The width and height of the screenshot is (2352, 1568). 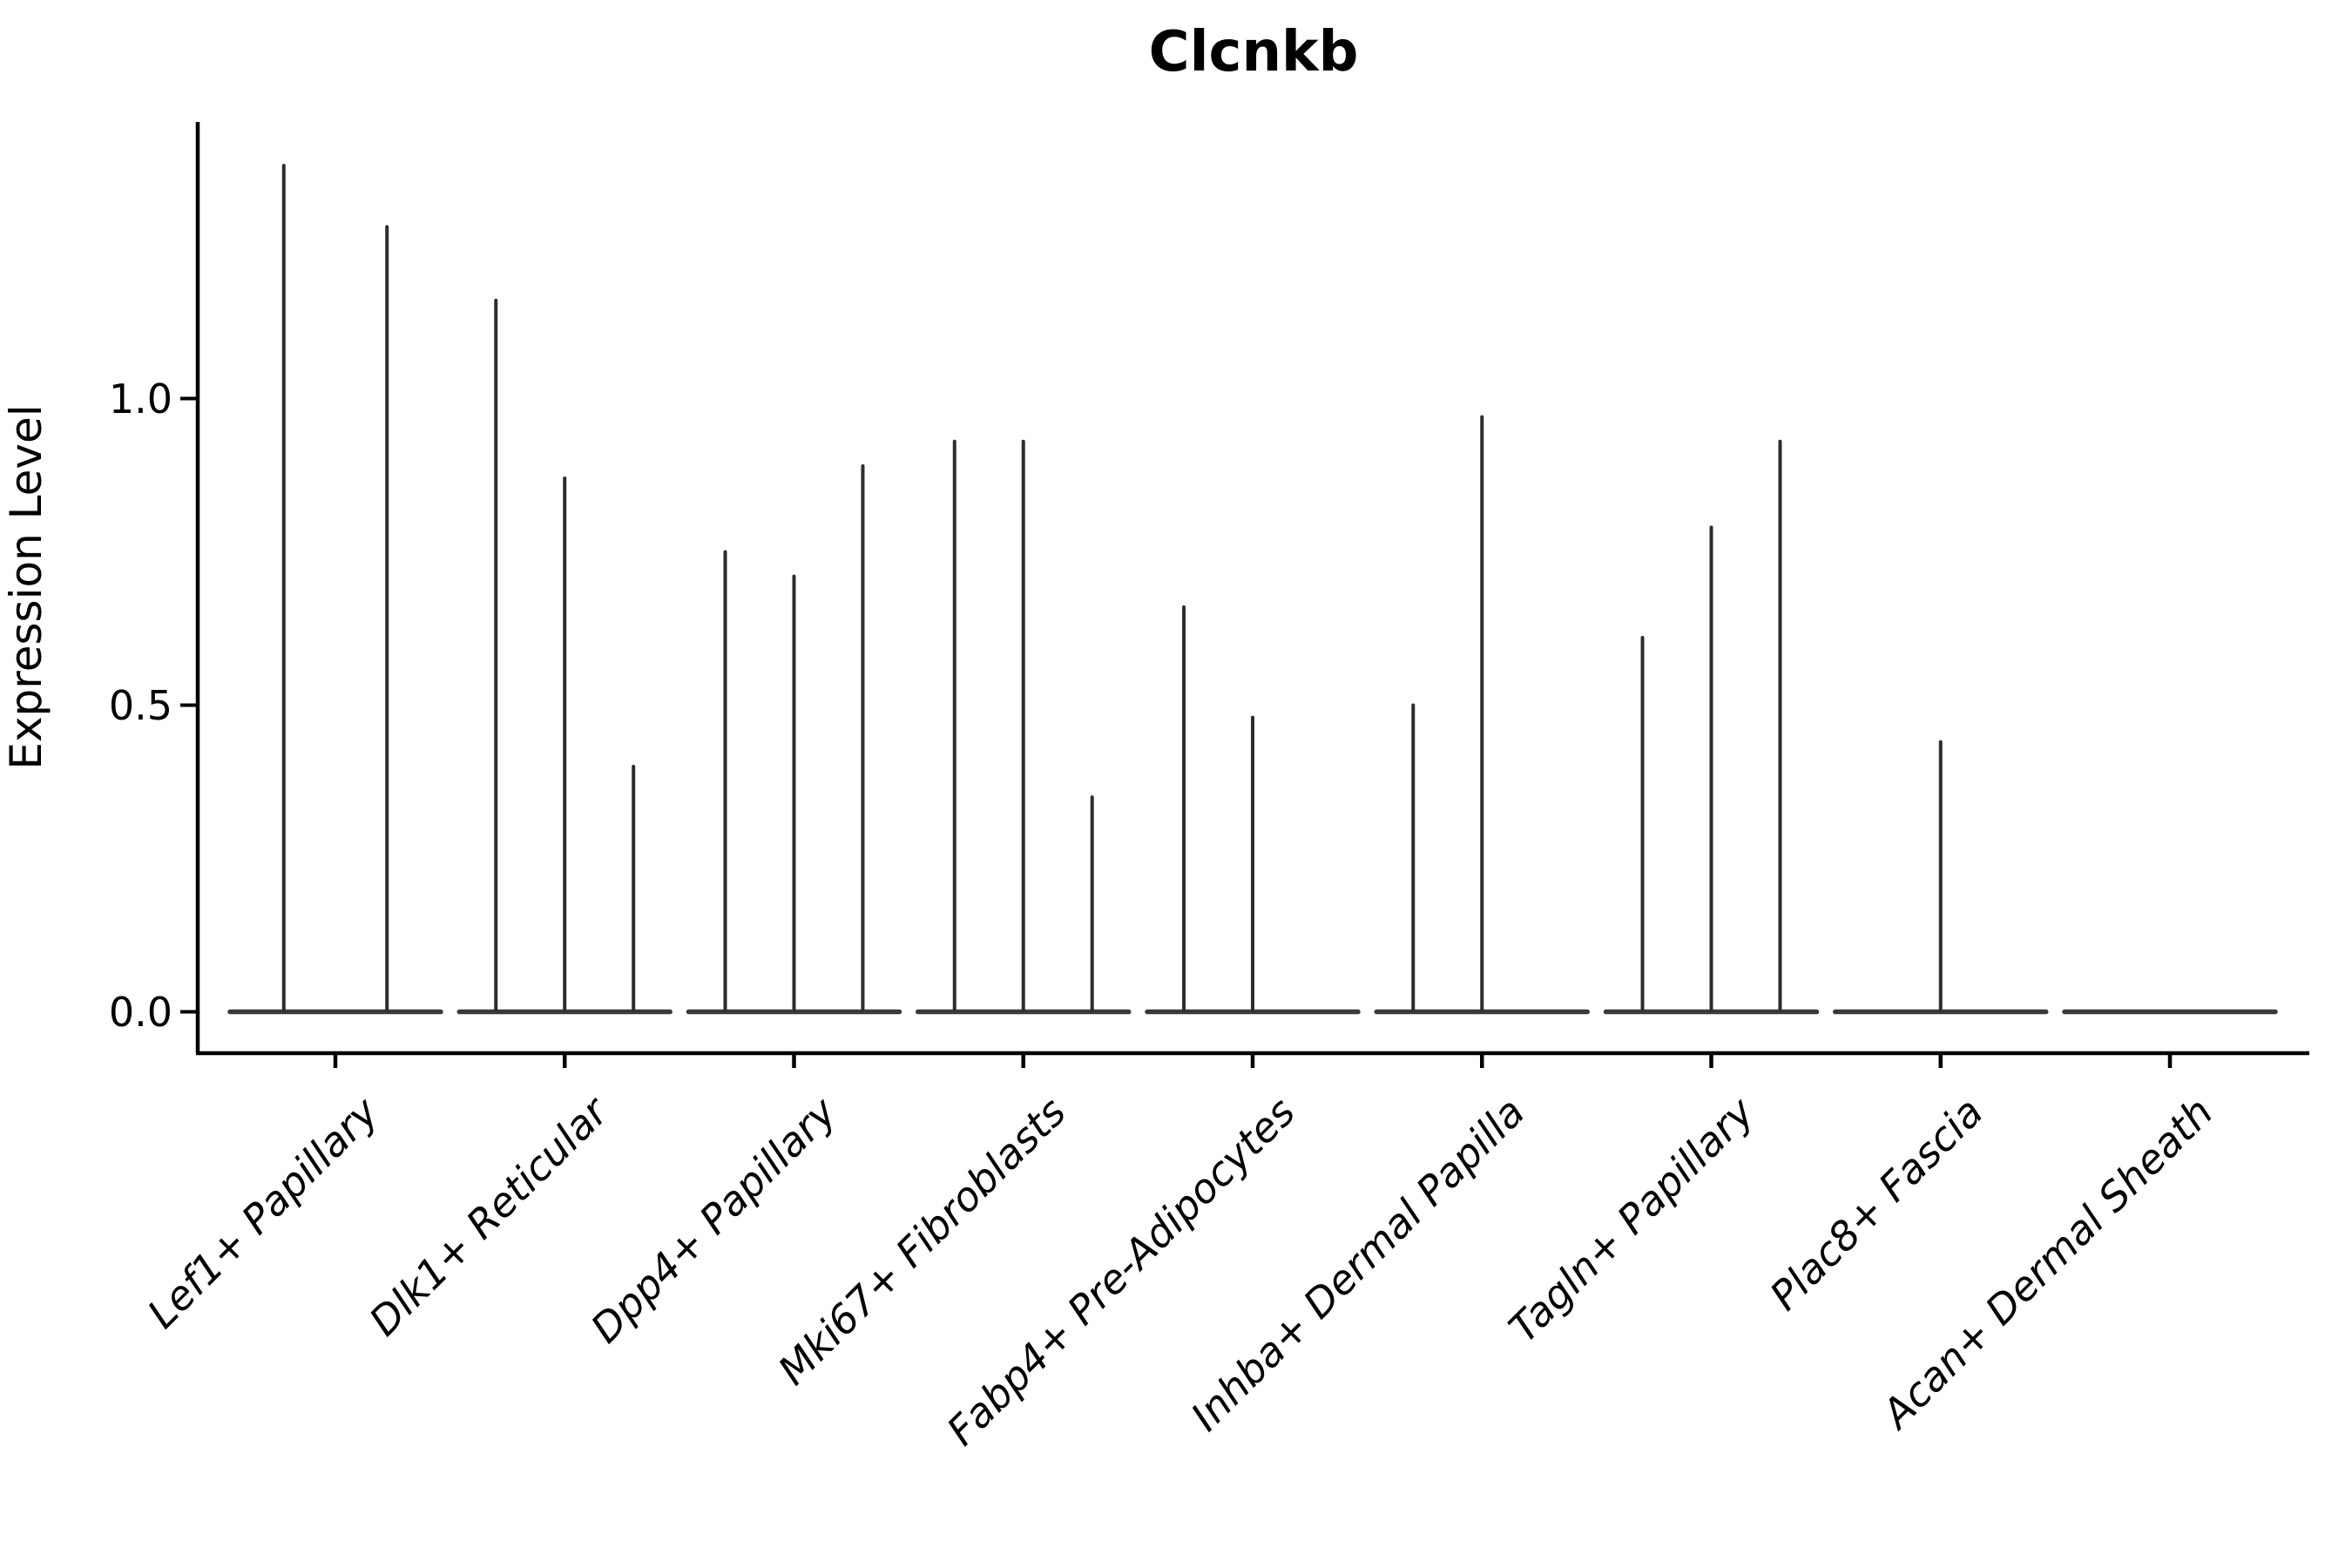 I want to click on y-tick-label: 0.5, so click(x=140, y=705).